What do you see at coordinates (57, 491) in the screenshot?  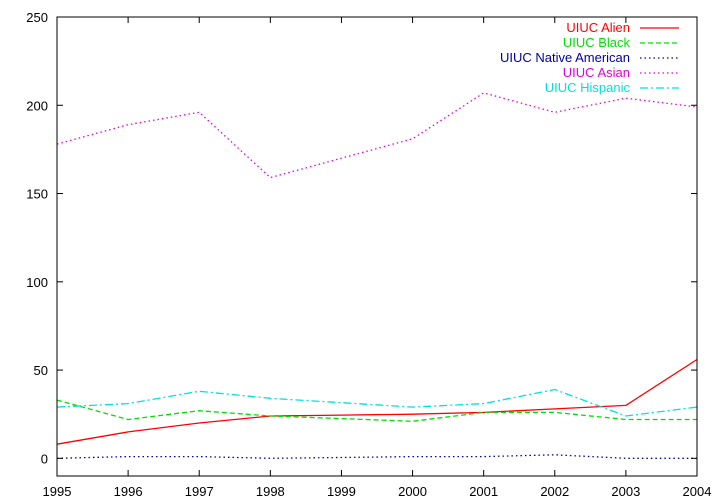 I see `x-tick-label: 1995` at bounding box center [57, 491].